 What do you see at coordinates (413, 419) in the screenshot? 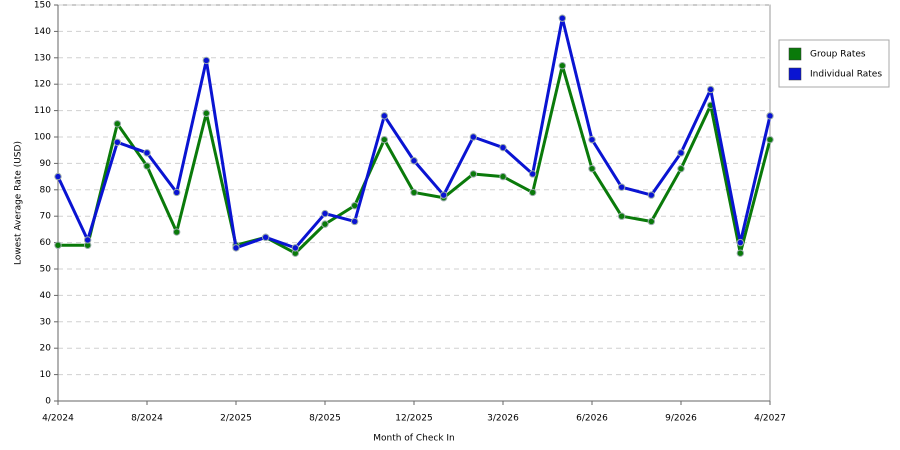
I see `x-tick-label: 12/2025` at bounding box center [413, 419].